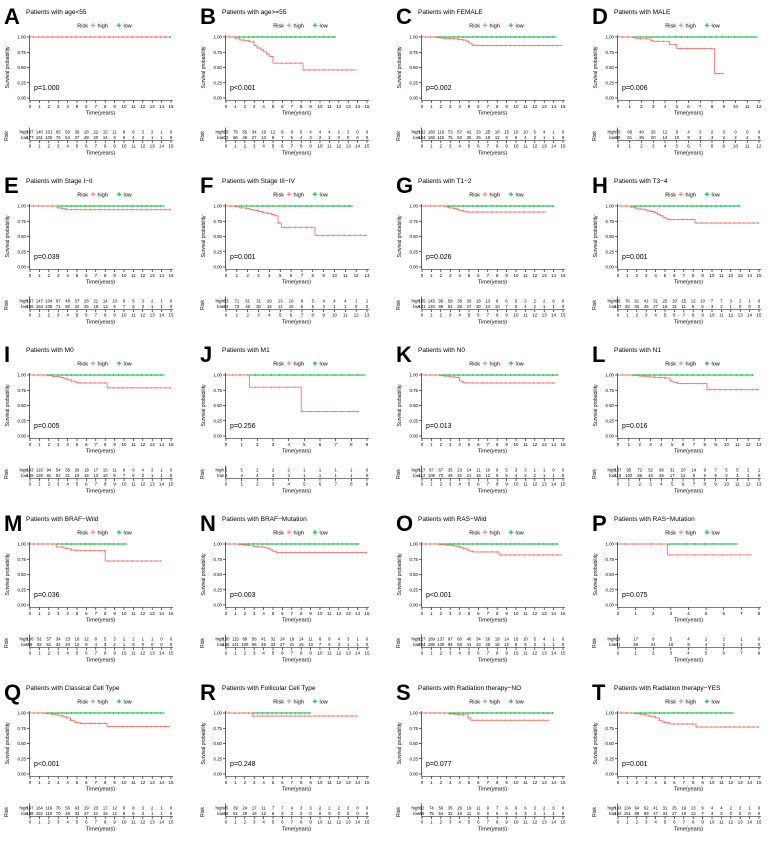 The image size is (784, 845). Describe the element at coordinates (487, 644) in the screenshot. I see `risk-count-low: 25` at that location.